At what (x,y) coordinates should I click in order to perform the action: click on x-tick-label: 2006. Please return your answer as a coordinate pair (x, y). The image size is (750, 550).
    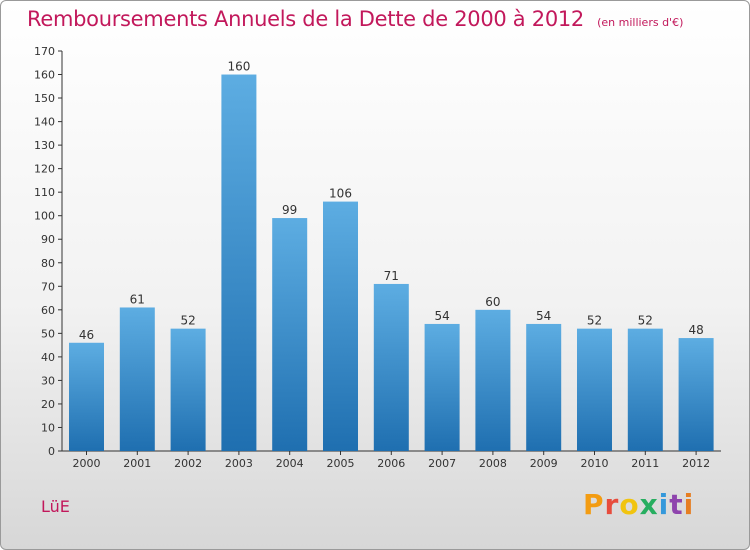
    Looking at the image, I should click on (391, 463).